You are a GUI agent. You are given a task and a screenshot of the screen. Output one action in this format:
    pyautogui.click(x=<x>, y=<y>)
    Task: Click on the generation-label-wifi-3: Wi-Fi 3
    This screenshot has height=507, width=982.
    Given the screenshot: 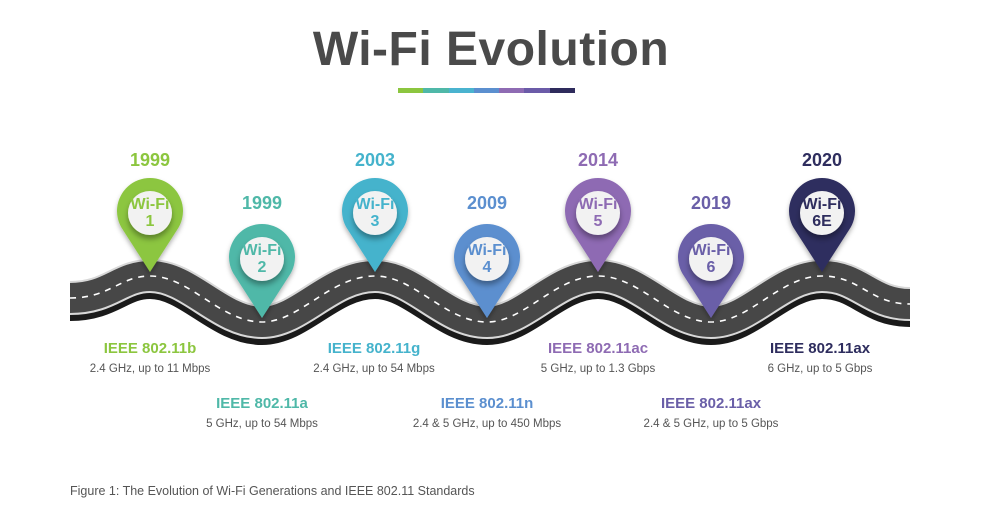 What is the action you would take?
    pyautogui.click(x=375, y=213)
    